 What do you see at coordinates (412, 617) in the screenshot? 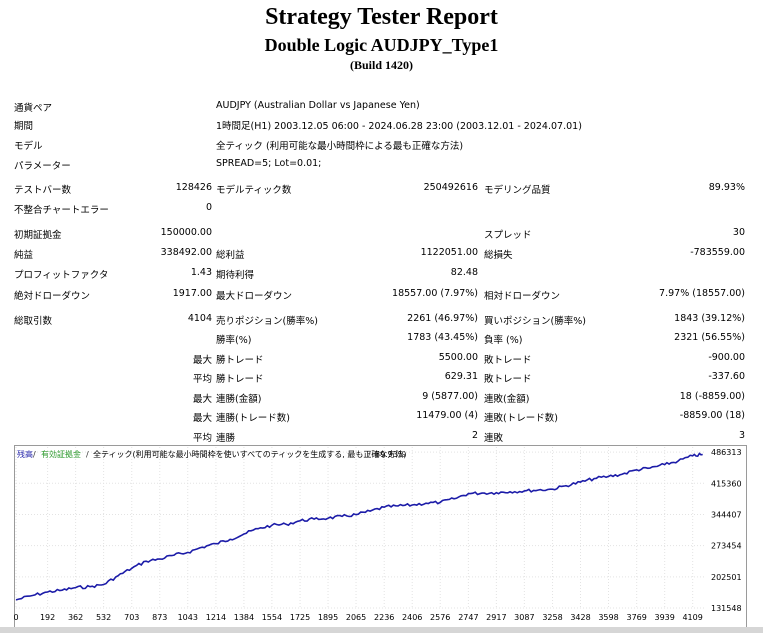
I see `x-tick-label: 2406` at bounding box center [412, 617].